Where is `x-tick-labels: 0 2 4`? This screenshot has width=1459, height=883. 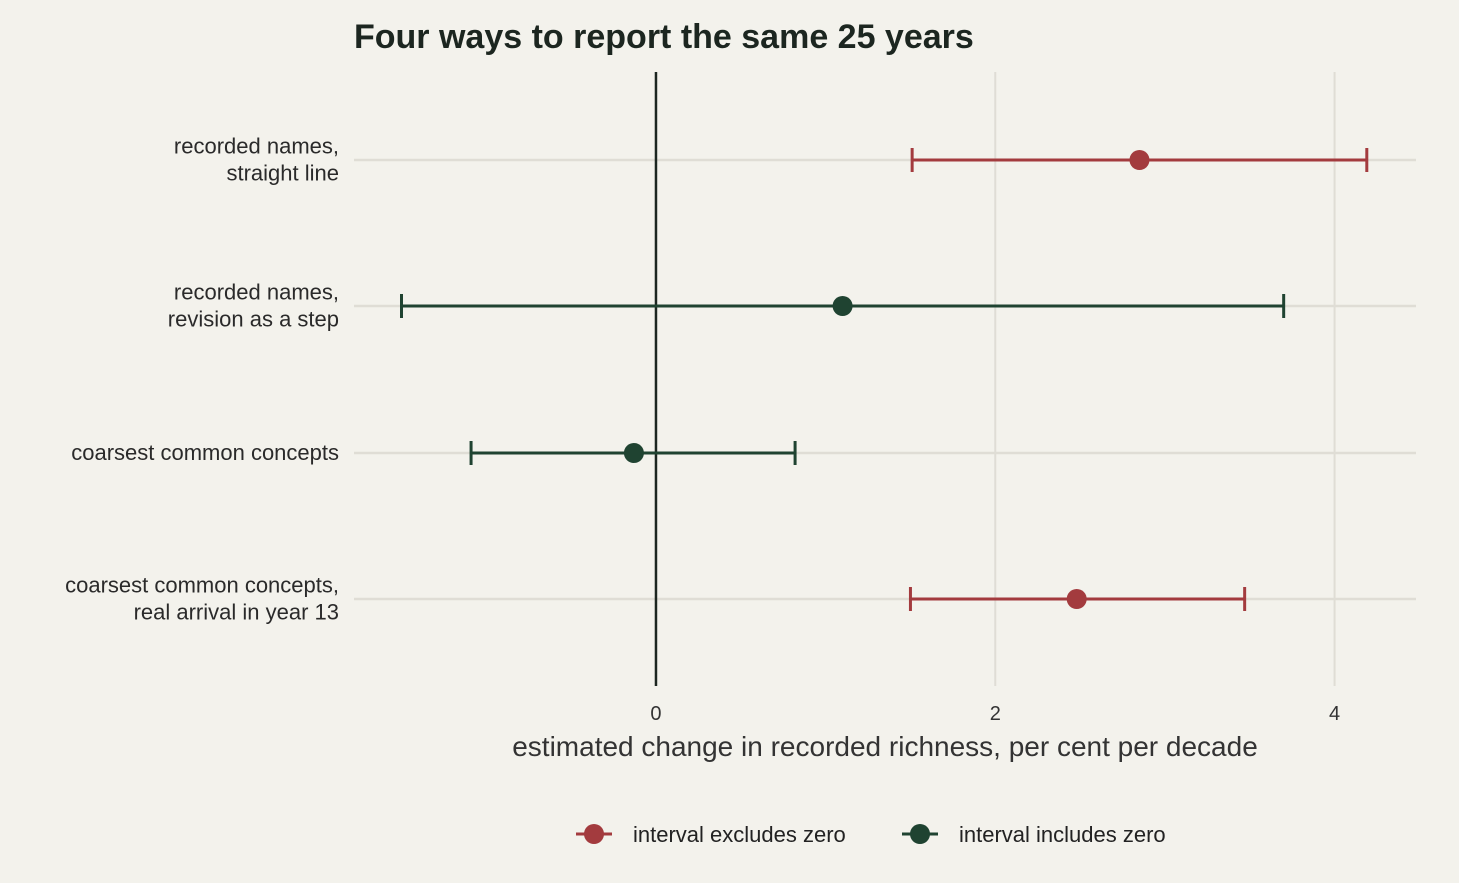 x-tick-labels: 0 2 4 is located at coordinates (995, 714).